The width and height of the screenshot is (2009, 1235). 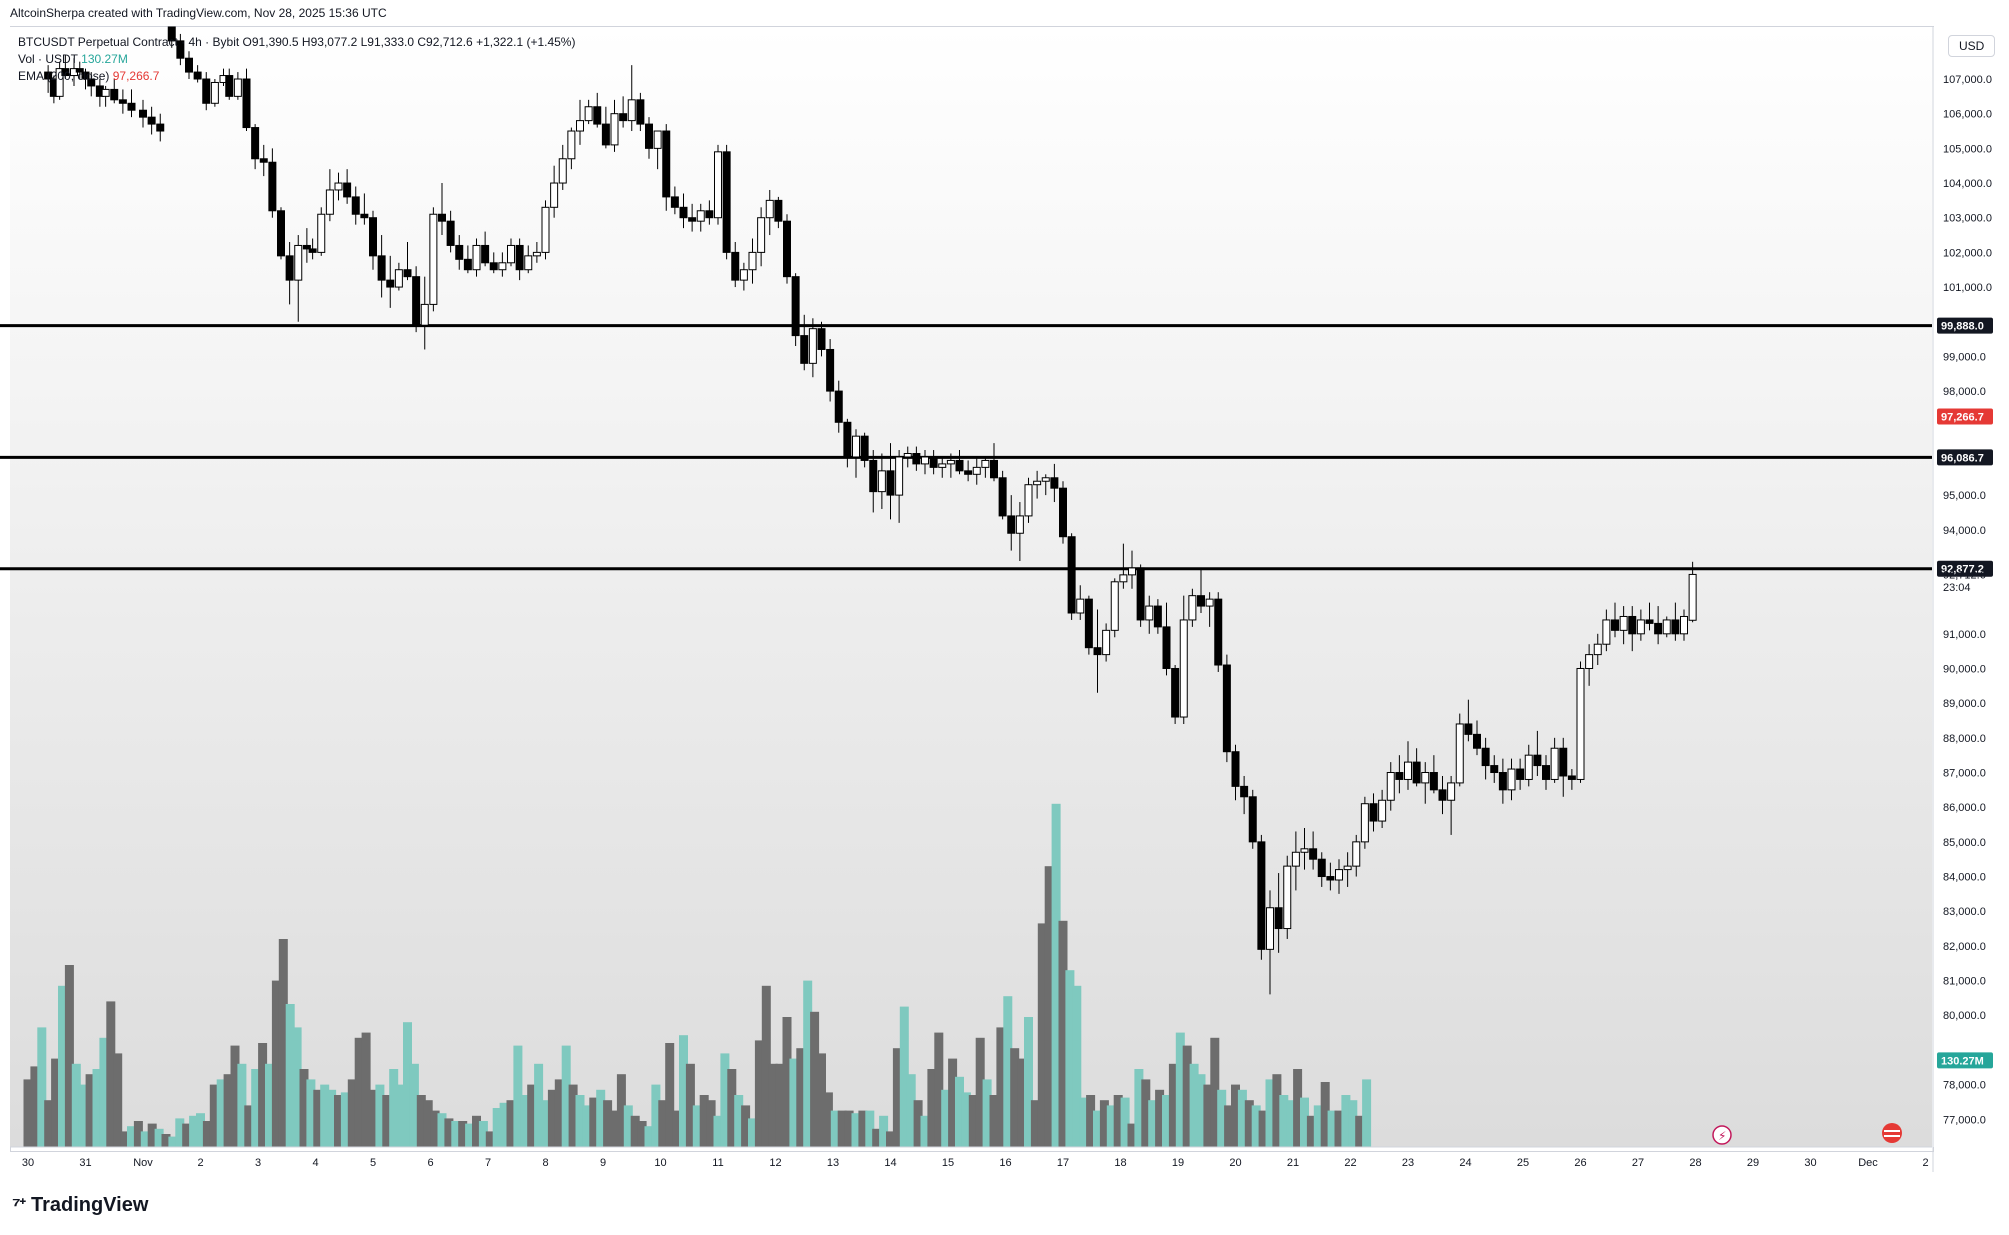 I want to click on time-tick-label: 7, so click(x=488, y=1163).